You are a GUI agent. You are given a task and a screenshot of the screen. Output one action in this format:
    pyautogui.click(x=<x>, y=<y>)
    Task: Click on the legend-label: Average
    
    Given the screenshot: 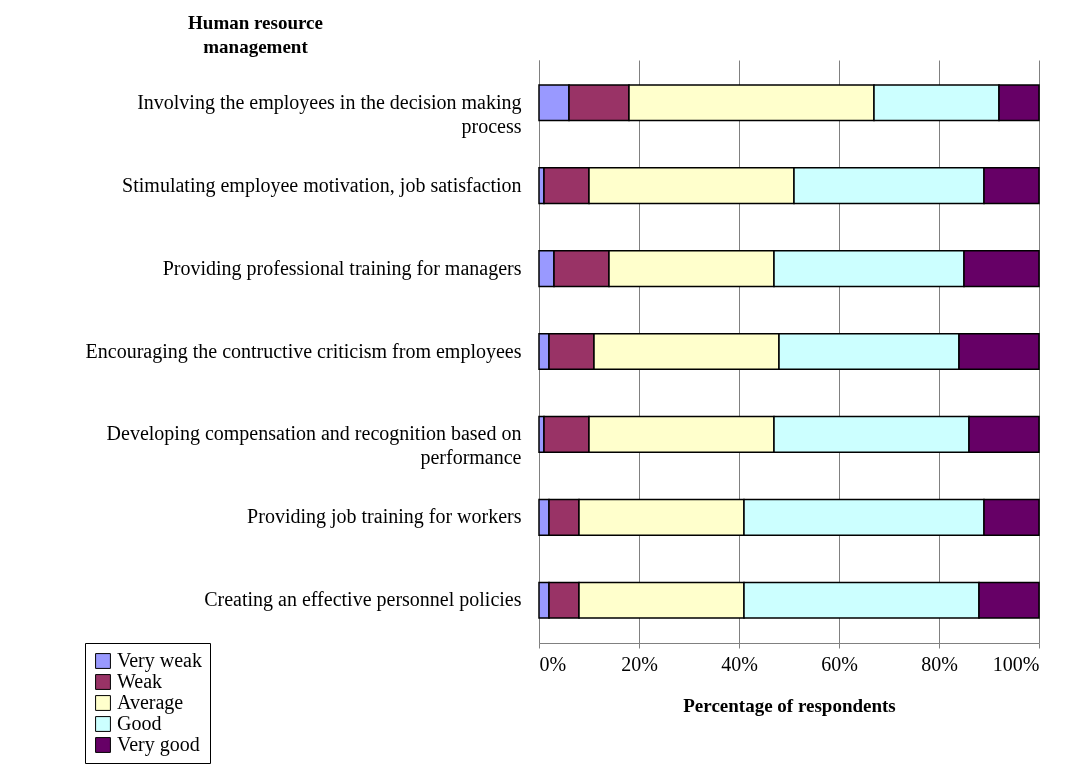 What is the action you would take?
    pyautogui.click(x=150, y=702)
    